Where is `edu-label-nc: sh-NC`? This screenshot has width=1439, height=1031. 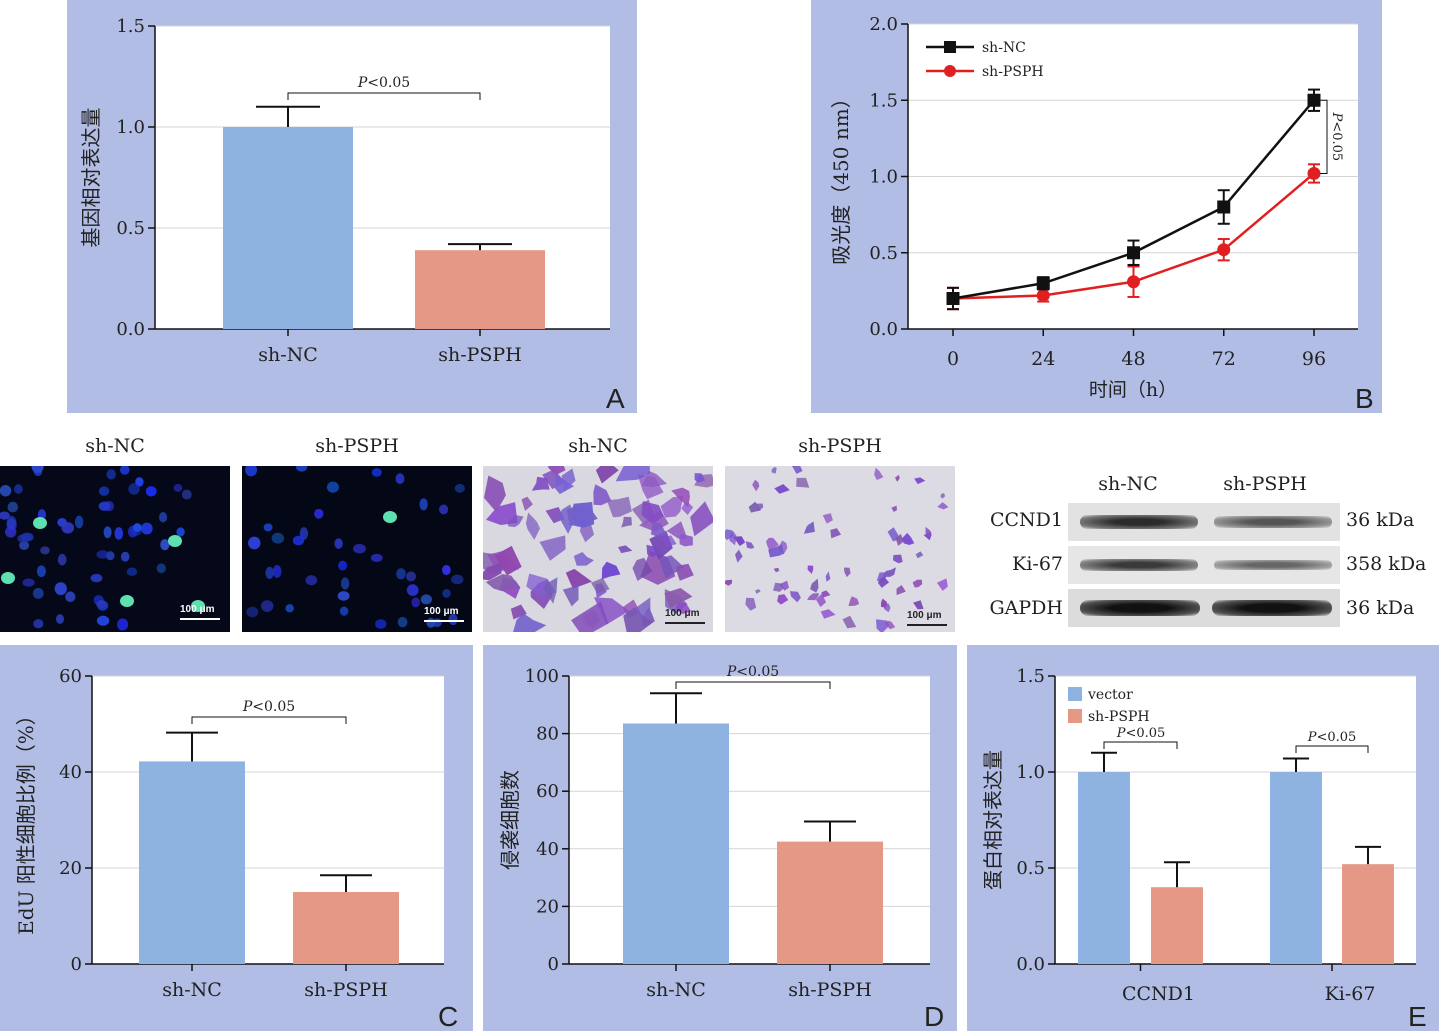
edu-label-nc: sh-NC is located at coordinates (115, 446).